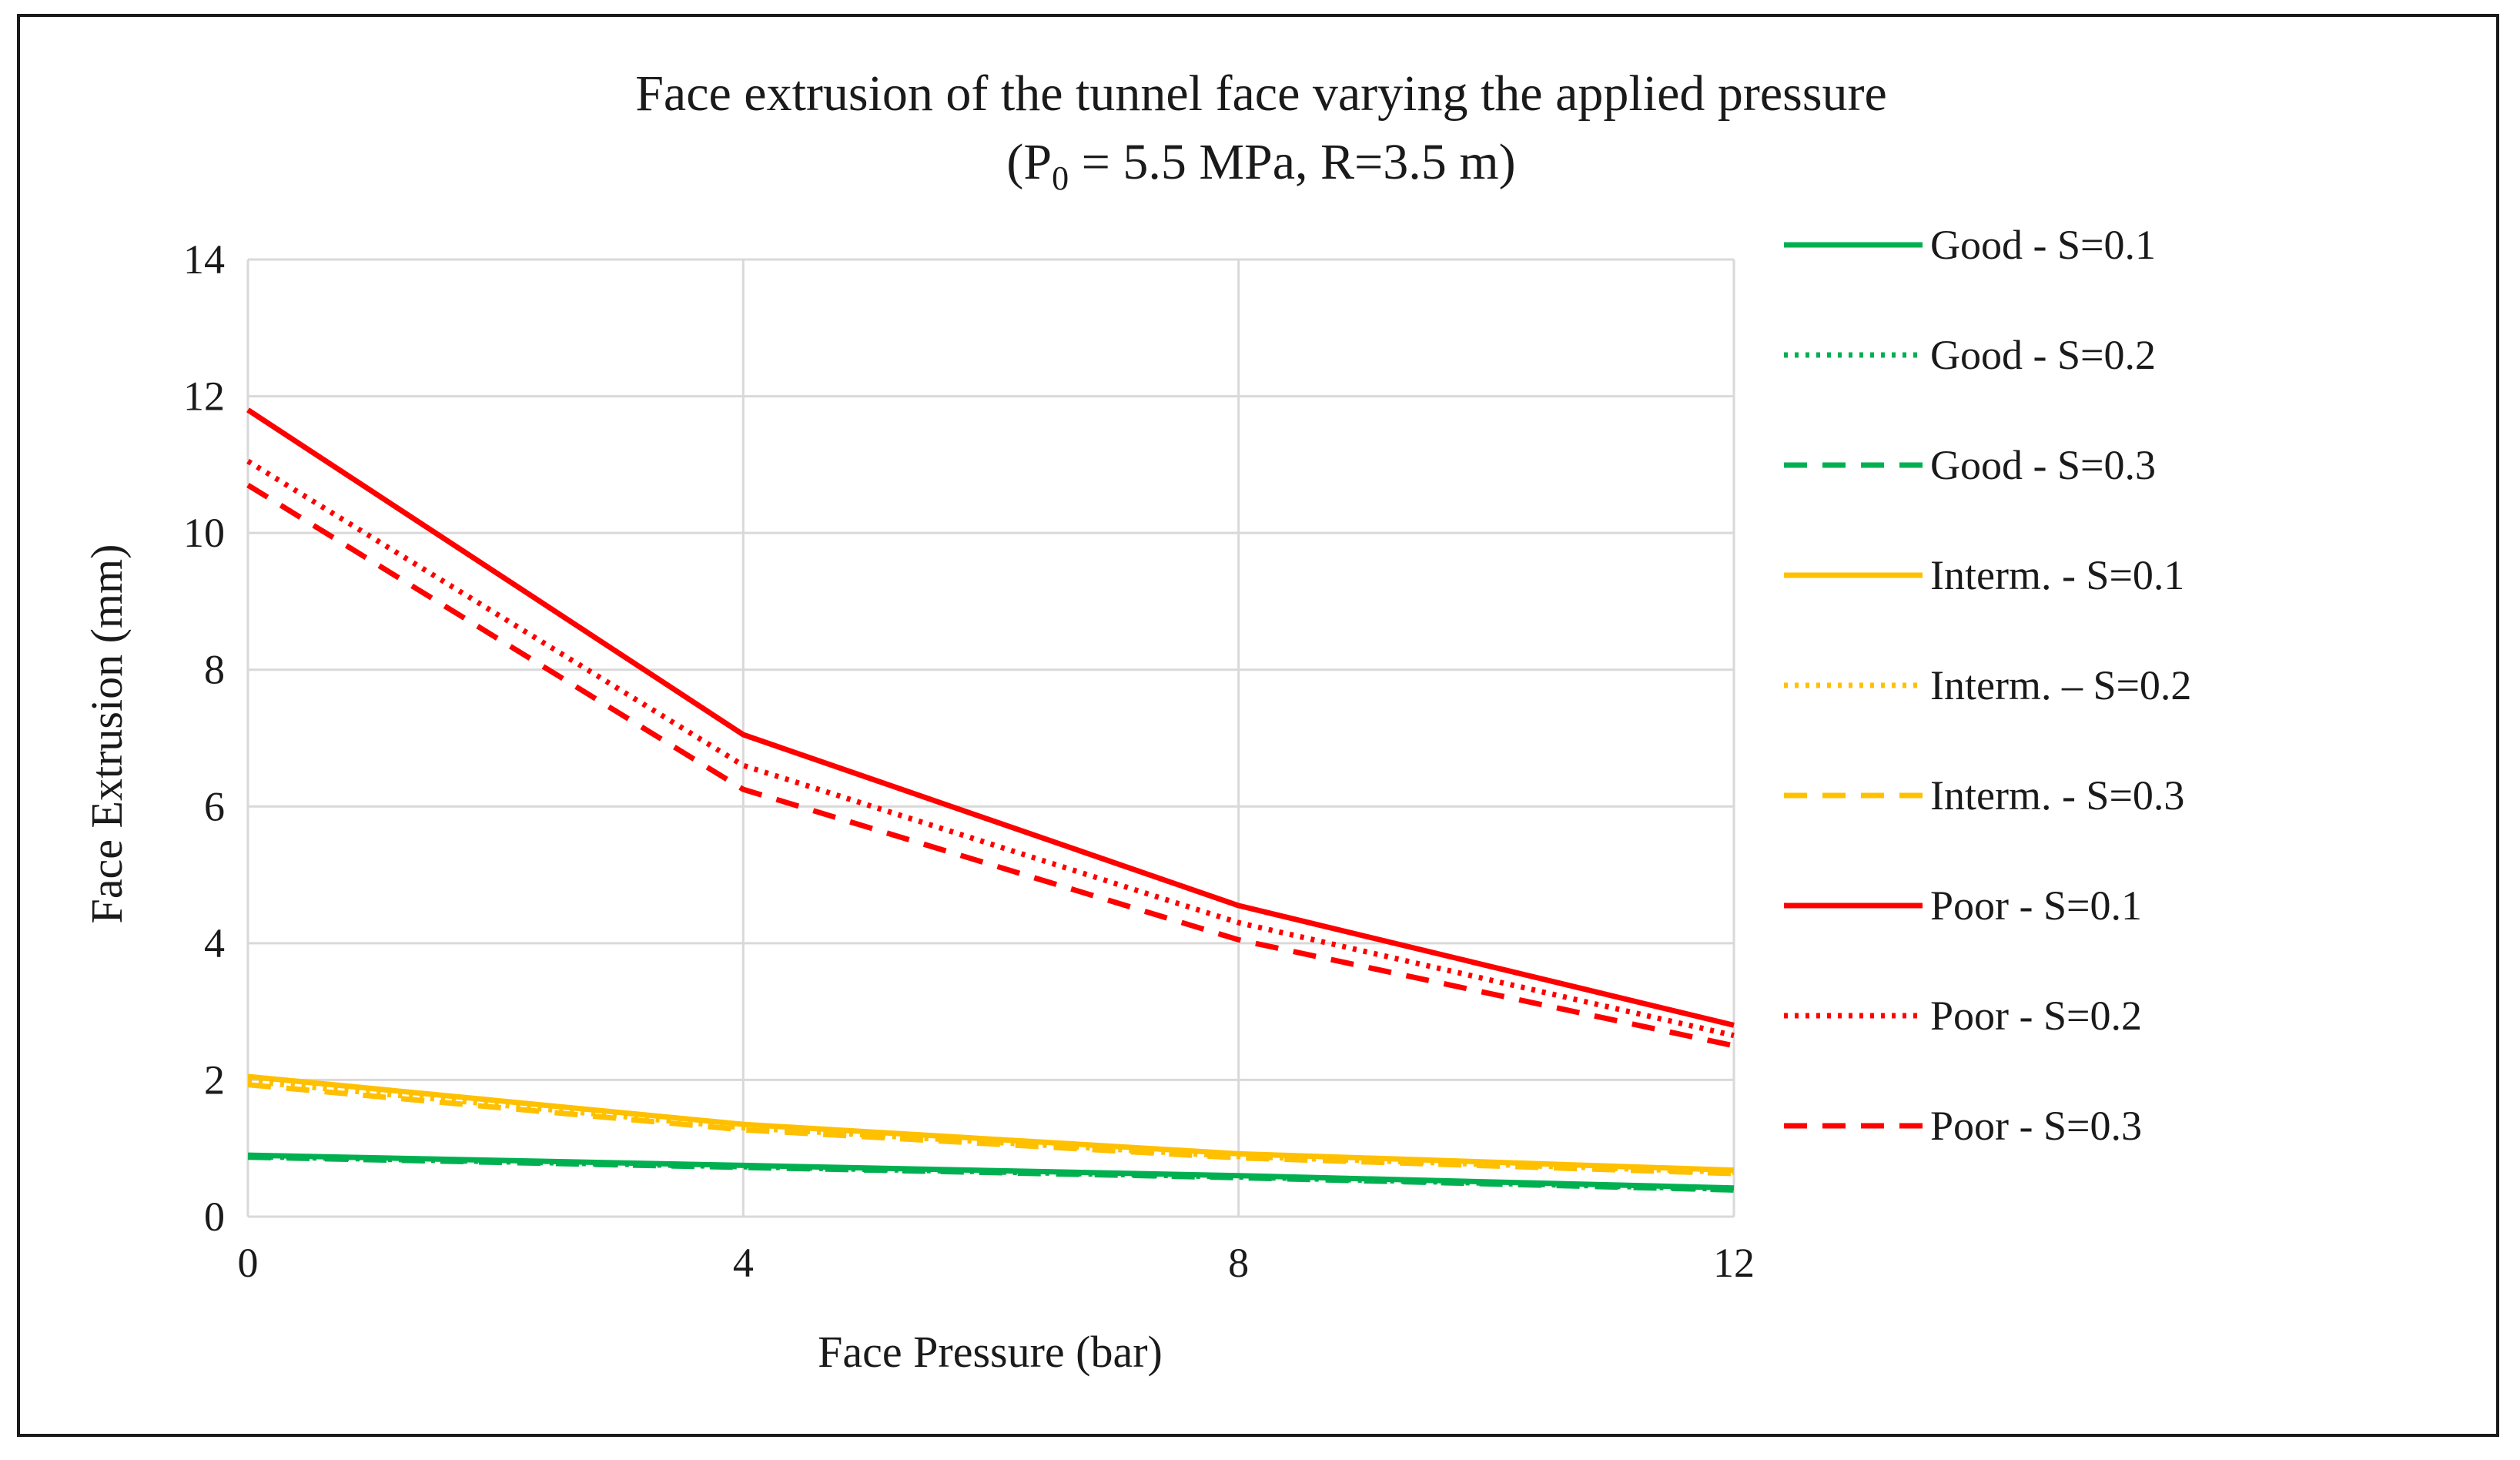 The image size is (2520, 1460). Describe the element at coordinates (204, 738) in the screenshot. I see `y-axis-ticks: 0 2 4 6 8 10 12 14` at that location.